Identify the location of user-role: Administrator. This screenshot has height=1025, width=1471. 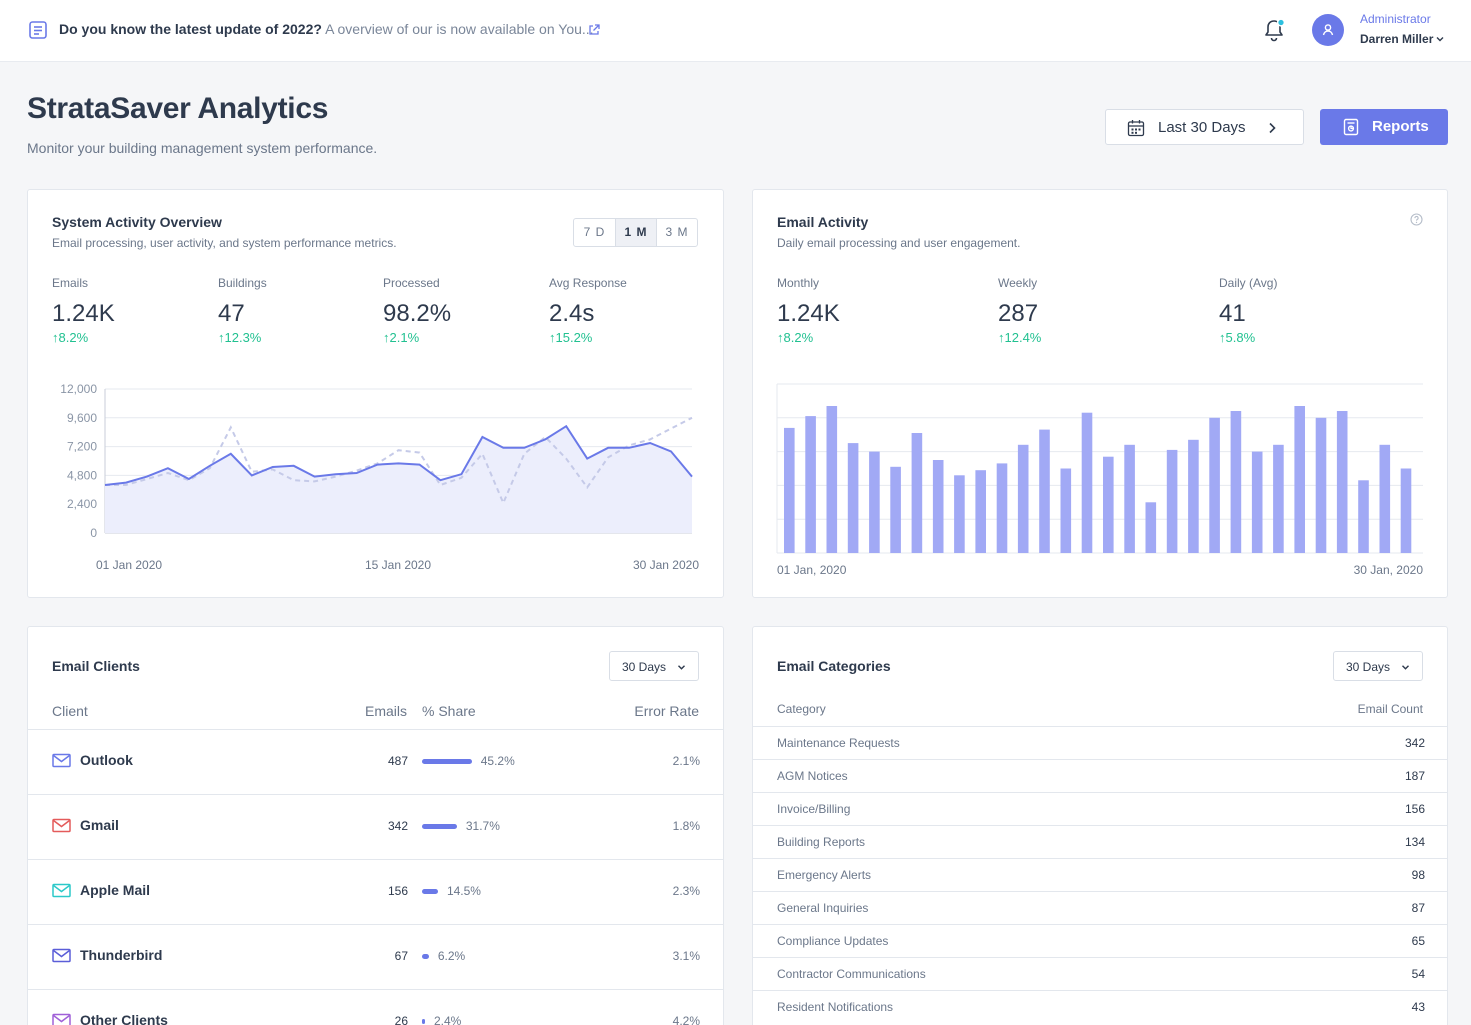
(1395, 19).